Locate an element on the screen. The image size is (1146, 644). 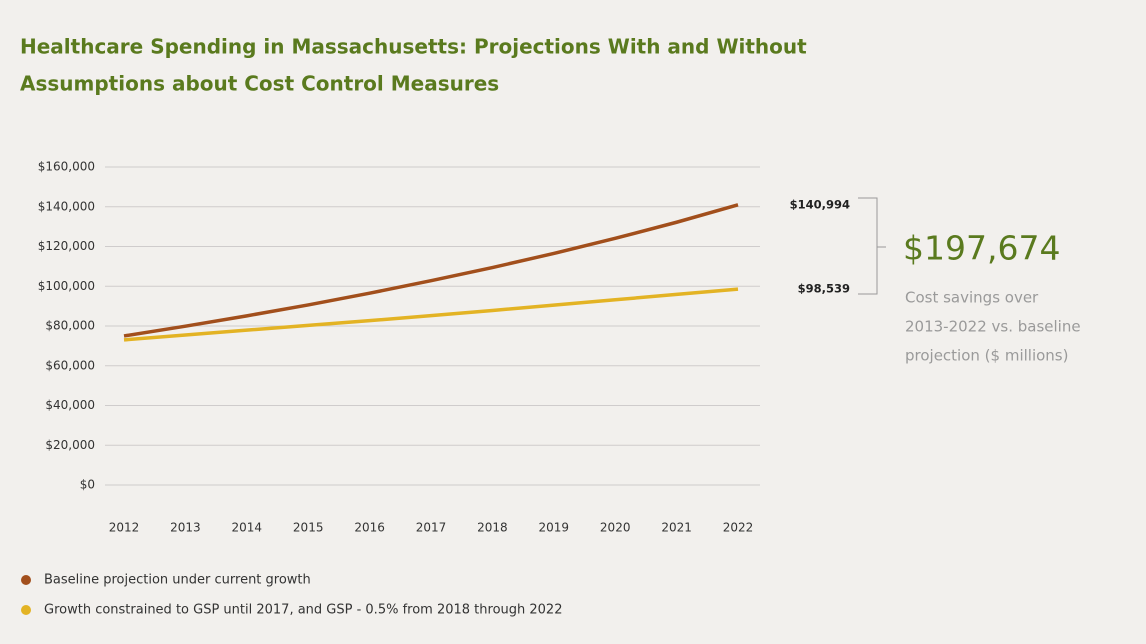
y-tick-label: $100,000 is located at coordinates (66, 286).